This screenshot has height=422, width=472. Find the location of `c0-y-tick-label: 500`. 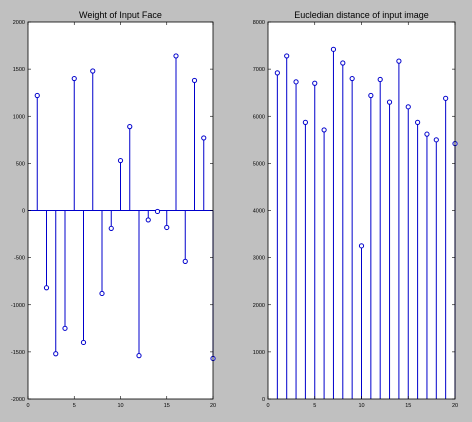

c0-y-tick-label: 500 is located at coordinates (20, 164).